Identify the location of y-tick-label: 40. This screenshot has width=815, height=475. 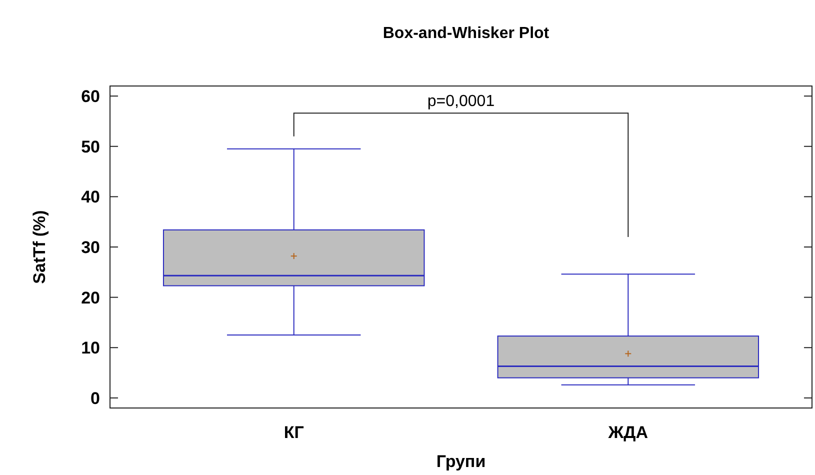
(90, 197).